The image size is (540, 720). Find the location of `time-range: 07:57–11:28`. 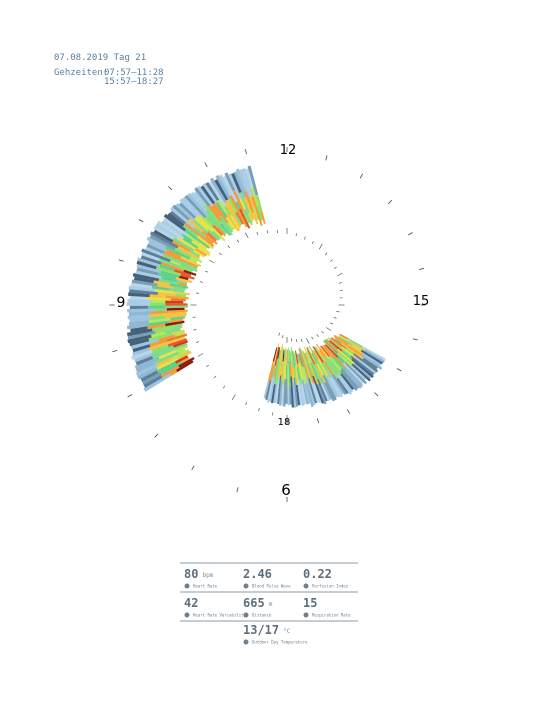

time-range: 07:57–11:28 is located at coordinates (134, 73).